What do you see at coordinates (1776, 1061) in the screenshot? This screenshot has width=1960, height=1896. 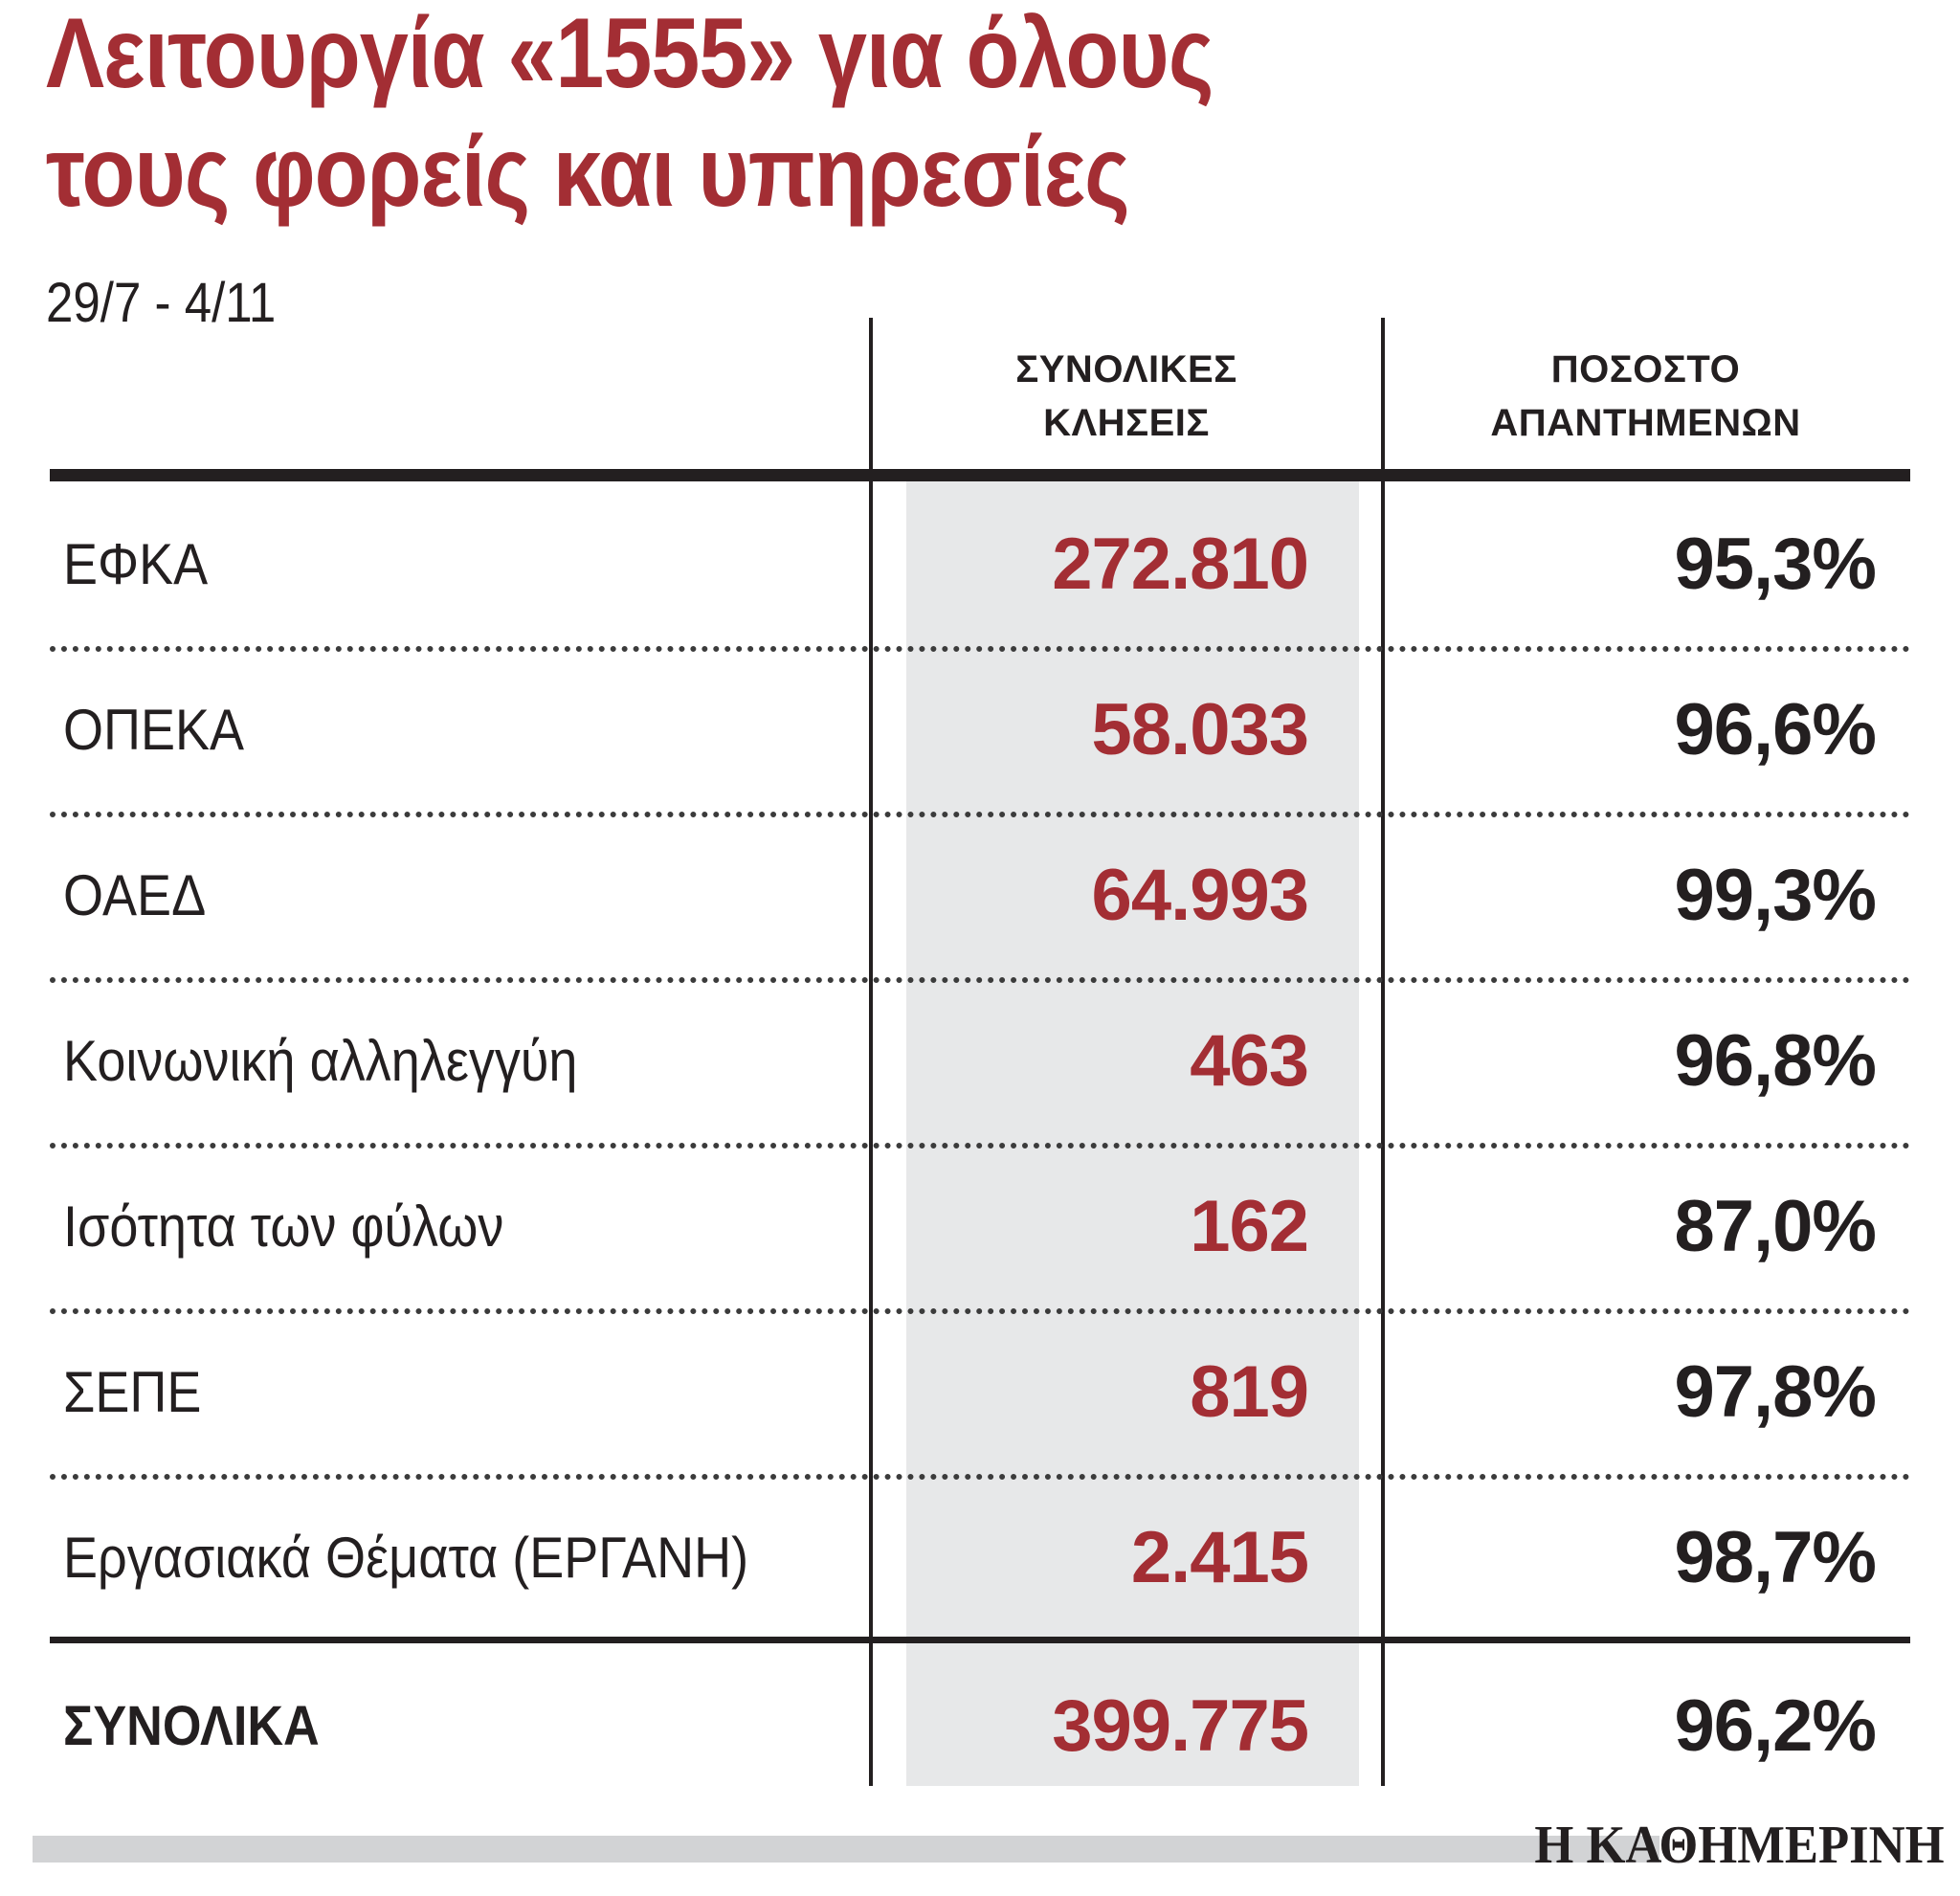 I see `row-percent: 96,8%` at bounding box center [1776, 1061].